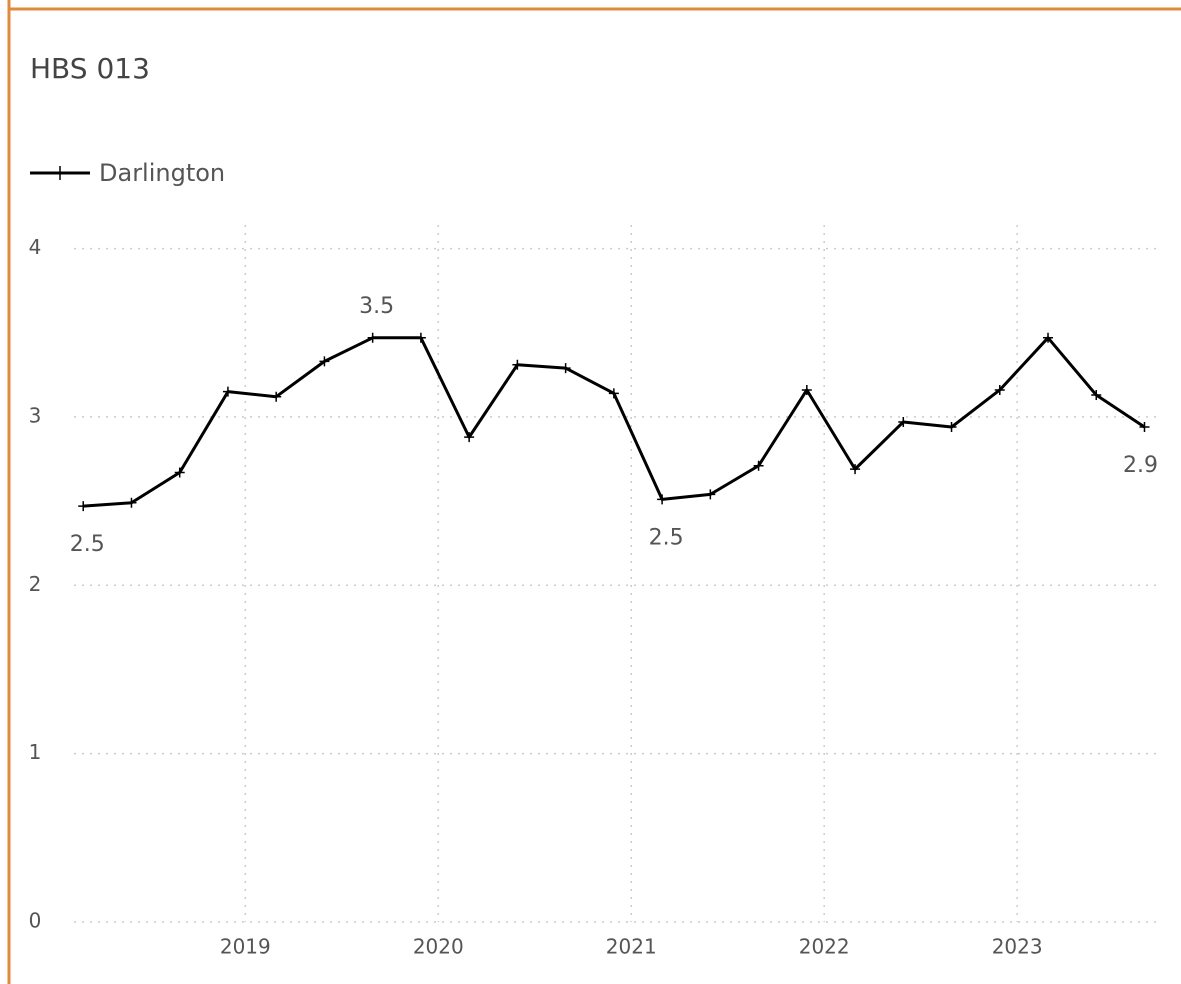 This screenshot has width=1181, height=984. Describe the element at coordinates (35, 752) in the screenshot. I see `y-tick-label: 1` at that location.